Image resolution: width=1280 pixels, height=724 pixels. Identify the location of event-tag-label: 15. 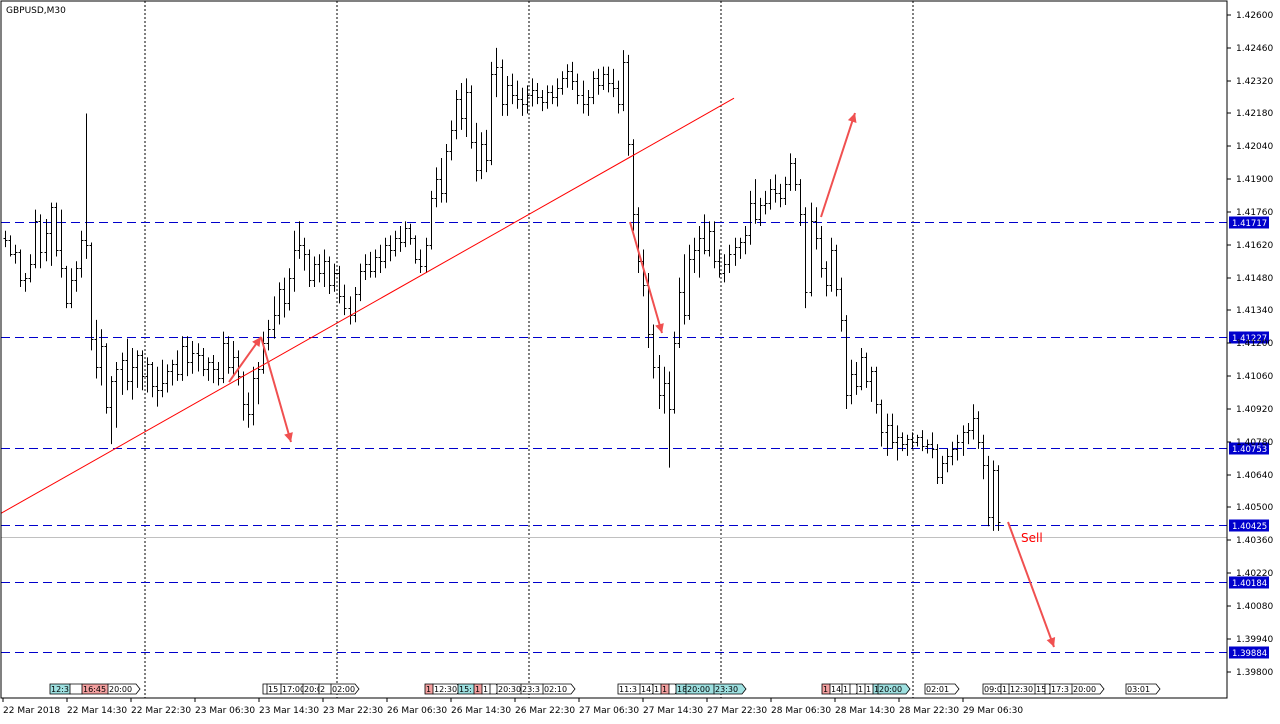
(1041, 689).